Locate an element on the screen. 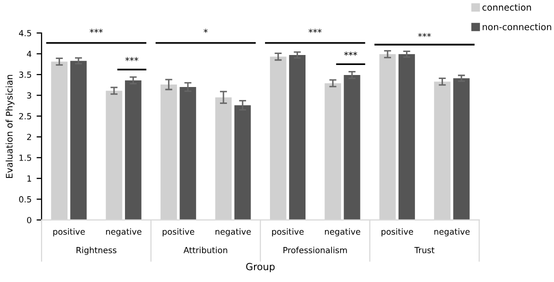 This screenshot has width=554, height=282. y-tick-label: 4 is located at coordinates (29, 53).